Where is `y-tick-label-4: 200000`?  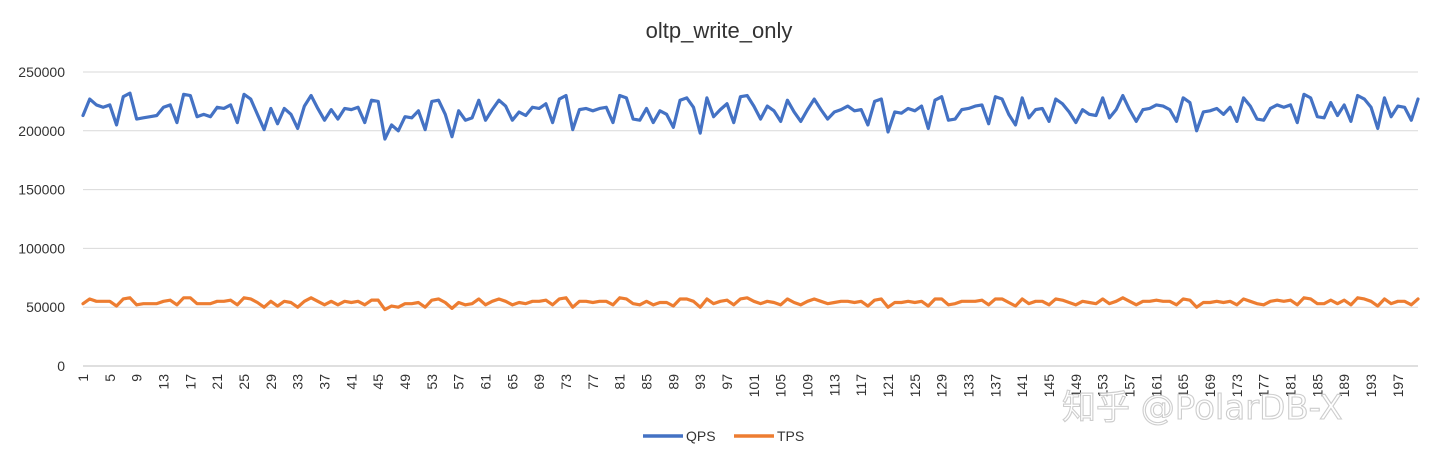
y-tick-label-4: 200000 is located at coordinates (41, 131).